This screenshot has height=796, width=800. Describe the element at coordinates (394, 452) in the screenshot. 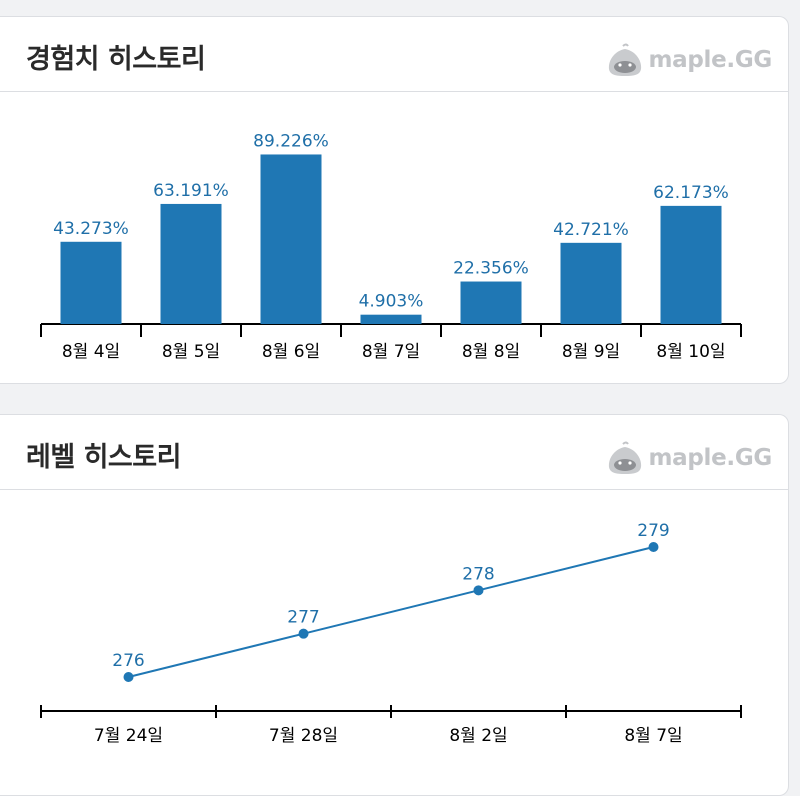

I see `level-history-header: 레벨 히스토리 maple.GG` at that location.